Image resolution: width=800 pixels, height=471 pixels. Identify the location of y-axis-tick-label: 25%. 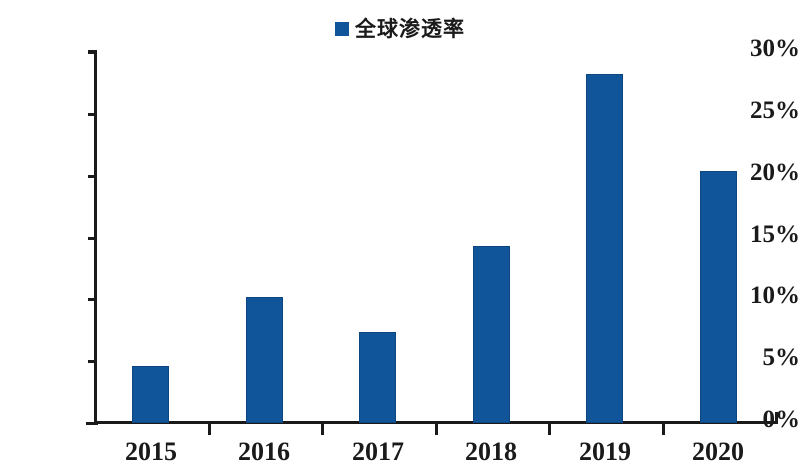
(775, 110).